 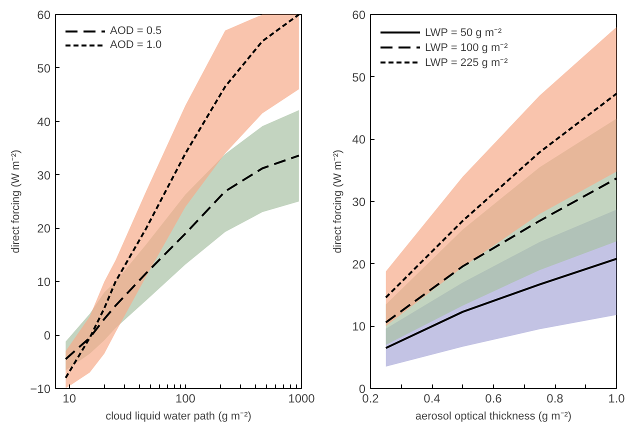 I want to click on x-axis-title: cloud liquid water path (g m⁻²), so click(x=179, y=416).